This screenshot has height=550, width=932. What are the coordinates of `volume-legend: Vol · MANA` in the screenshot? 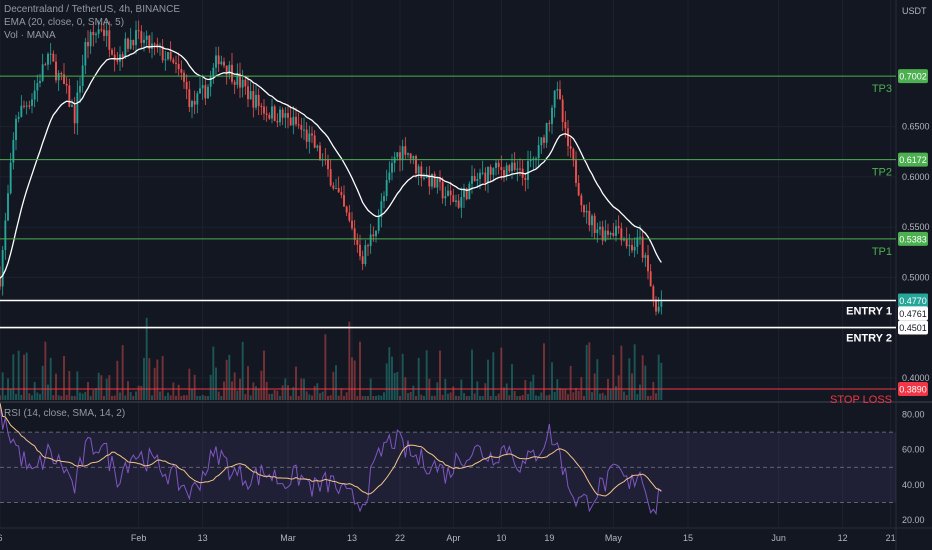 It's located at (30, 35).